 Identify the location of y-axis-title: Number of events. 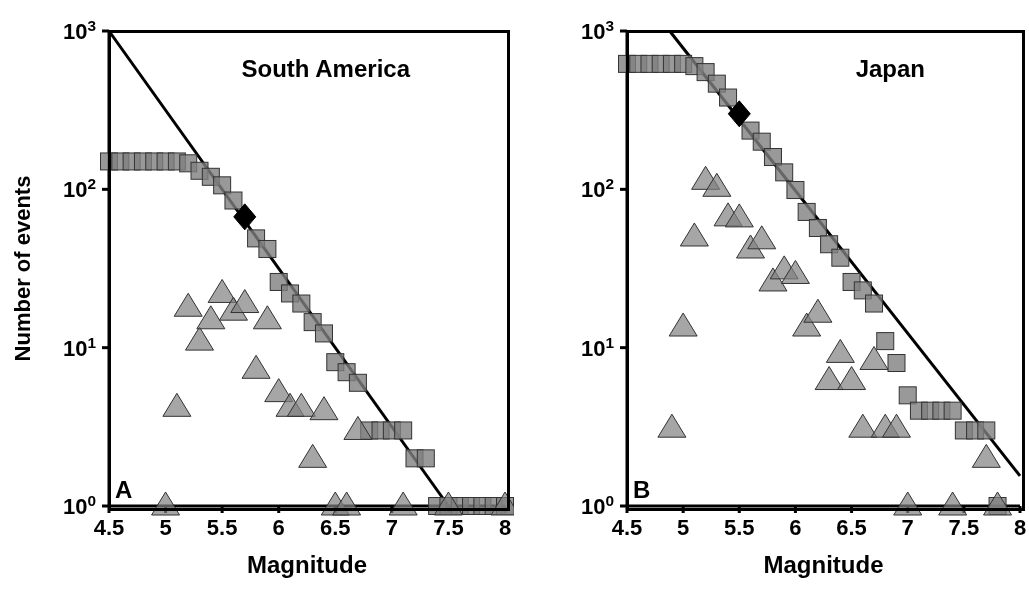
(22, 268).